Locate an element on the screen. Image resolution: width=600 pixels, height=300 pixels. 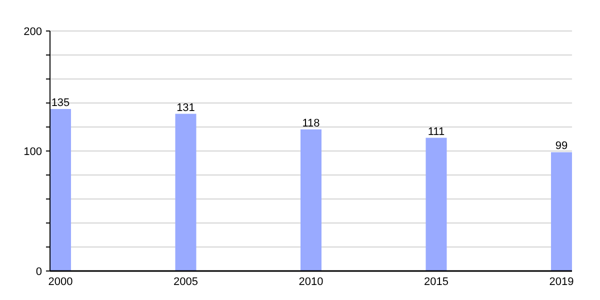
y-tick-label: 200 is located at coordinates (33, 32).